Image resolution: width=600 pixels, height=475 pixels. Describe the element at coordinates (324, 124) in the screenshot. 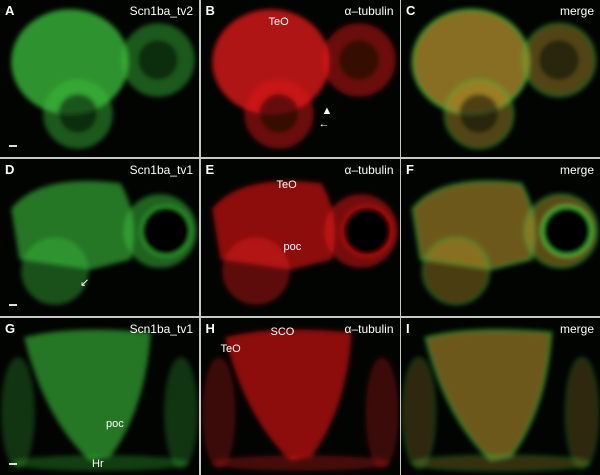

I see `annotation: ←` at that location.